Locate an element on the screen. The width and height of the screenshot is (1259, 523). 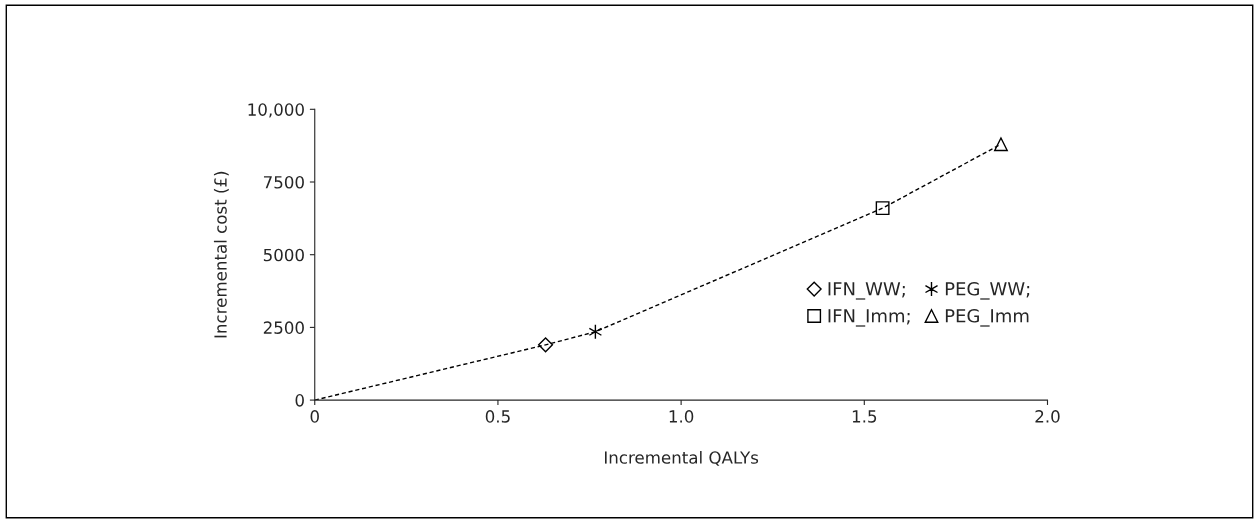
legend-label: PEG_Imm is located at coordinates (987, 317).